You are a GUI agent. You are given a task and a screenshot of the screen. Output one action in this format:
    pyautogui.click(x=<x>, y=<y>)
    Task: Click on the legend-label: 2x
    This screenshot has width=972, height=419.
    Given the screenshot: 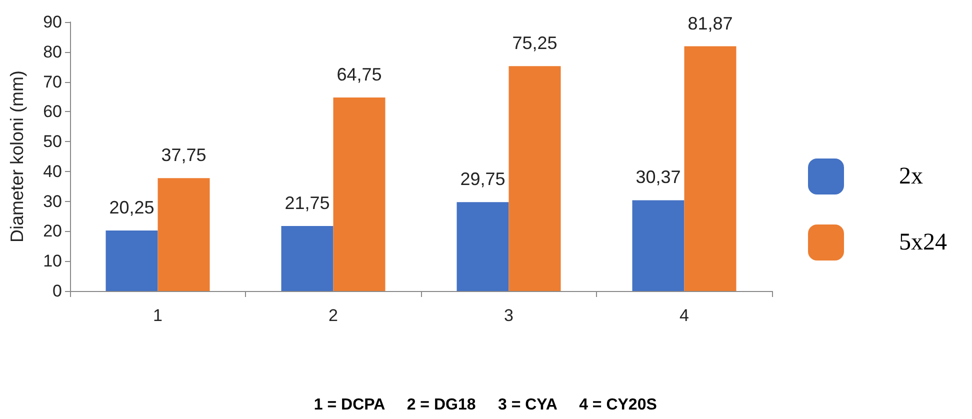 What is the action you would take?
    pyautogui.click(x=911, y=177)
    